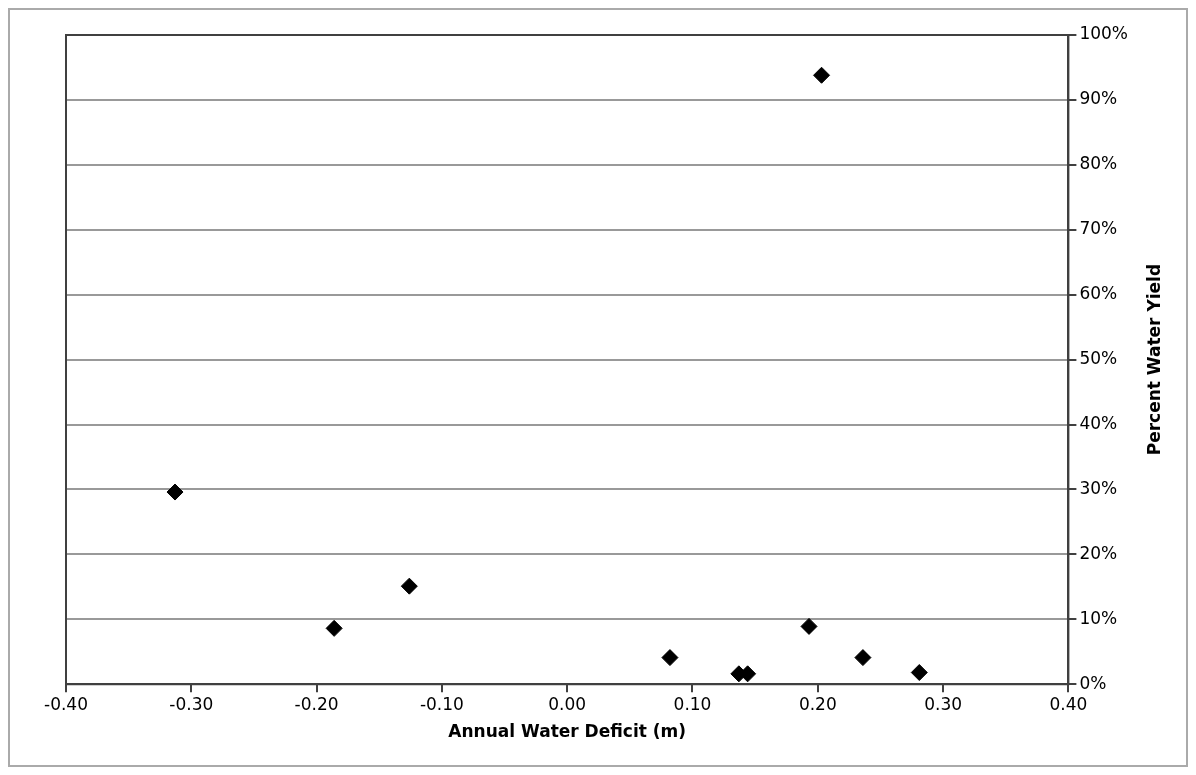 The width and height of the screenshot is (1196, 775). Describe the element at coordinates (817, 703) in the screenshot. I see `x-tick-label: 0.20` at that location.